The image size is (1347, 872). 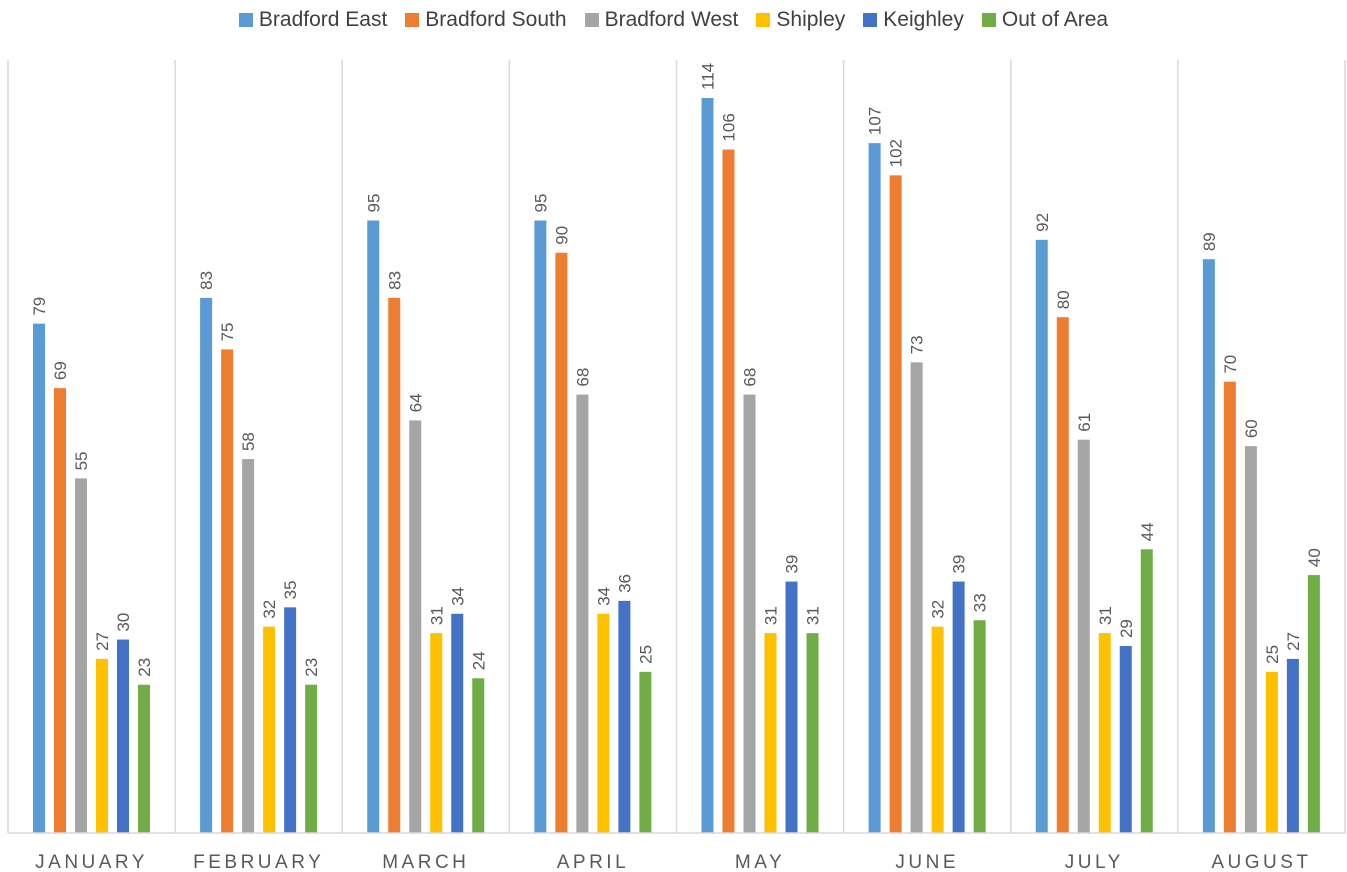 What do you see at coordinates (980, 602) in the screenshot?
I see `data-label: 33` at bounding box center [980, 602].